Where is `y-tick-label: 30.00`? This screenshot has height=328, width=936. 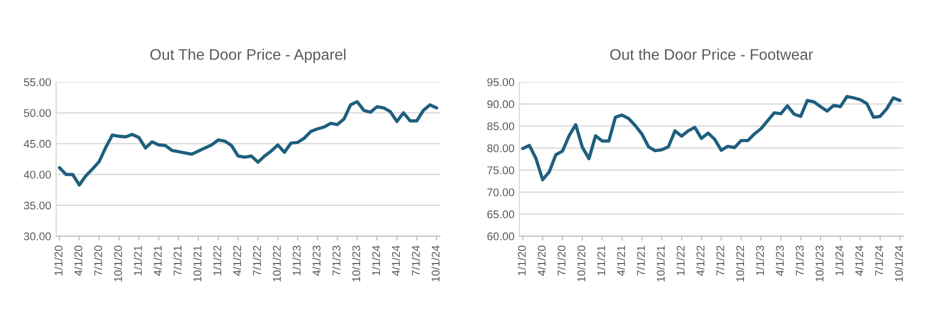
y-tick-label: 30.00 is located at coordinates (37, 236).